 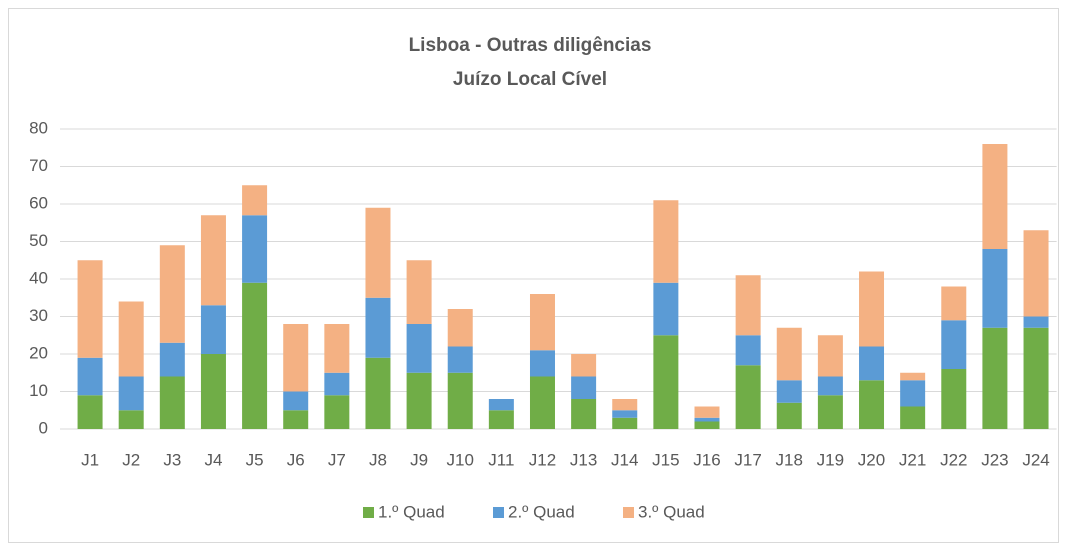 I want to click on x-tick-label: J22, so click(x=953, y=459).